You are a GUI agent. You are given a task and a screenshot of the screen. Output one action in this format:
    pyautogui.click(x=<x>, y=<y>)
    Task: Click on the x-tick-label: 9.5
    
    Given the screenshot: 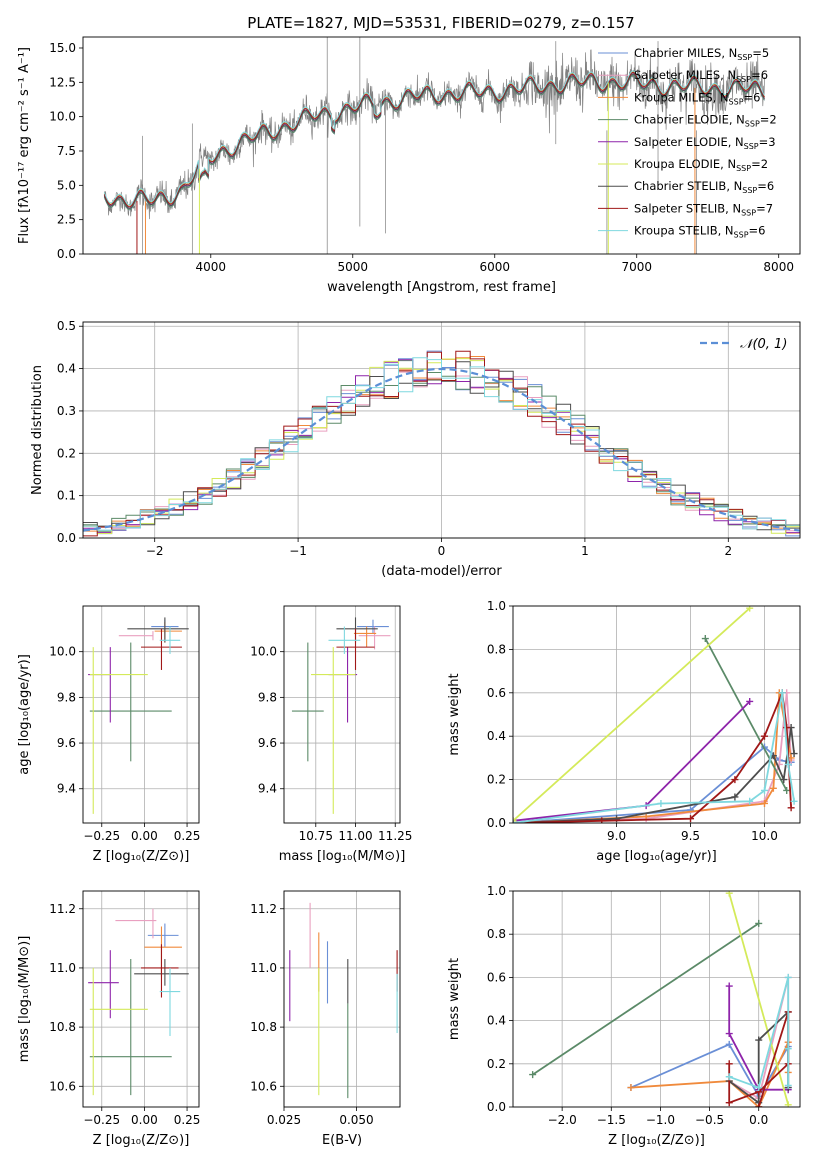 What is the action you would take?
    pyautogui.click(x=690, y=836)
    